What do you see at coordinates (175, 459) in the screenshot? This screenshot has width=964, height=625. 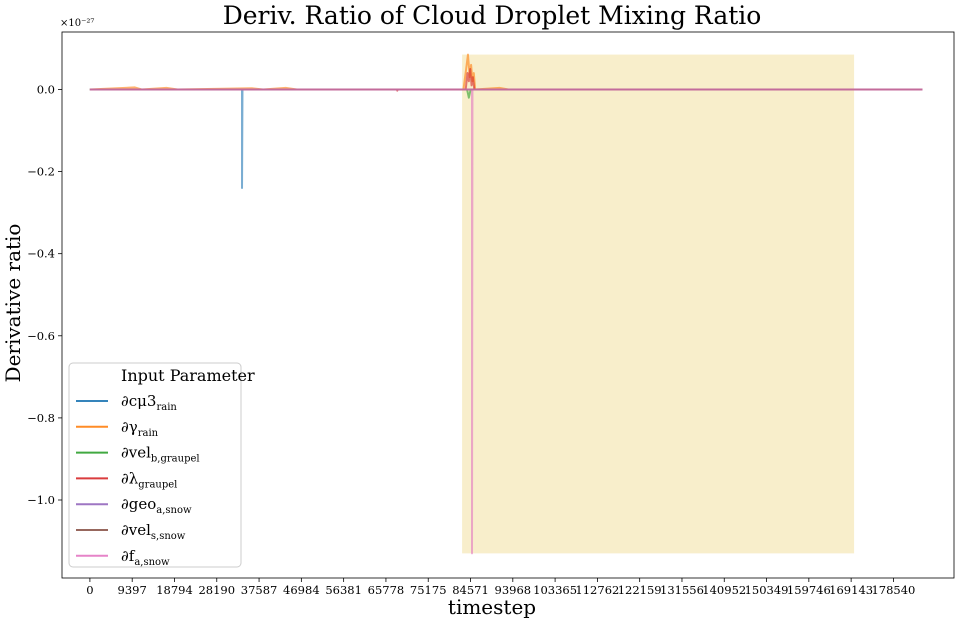 I see `legend-subscript: b,graupel` at bounding box center [175, 459].